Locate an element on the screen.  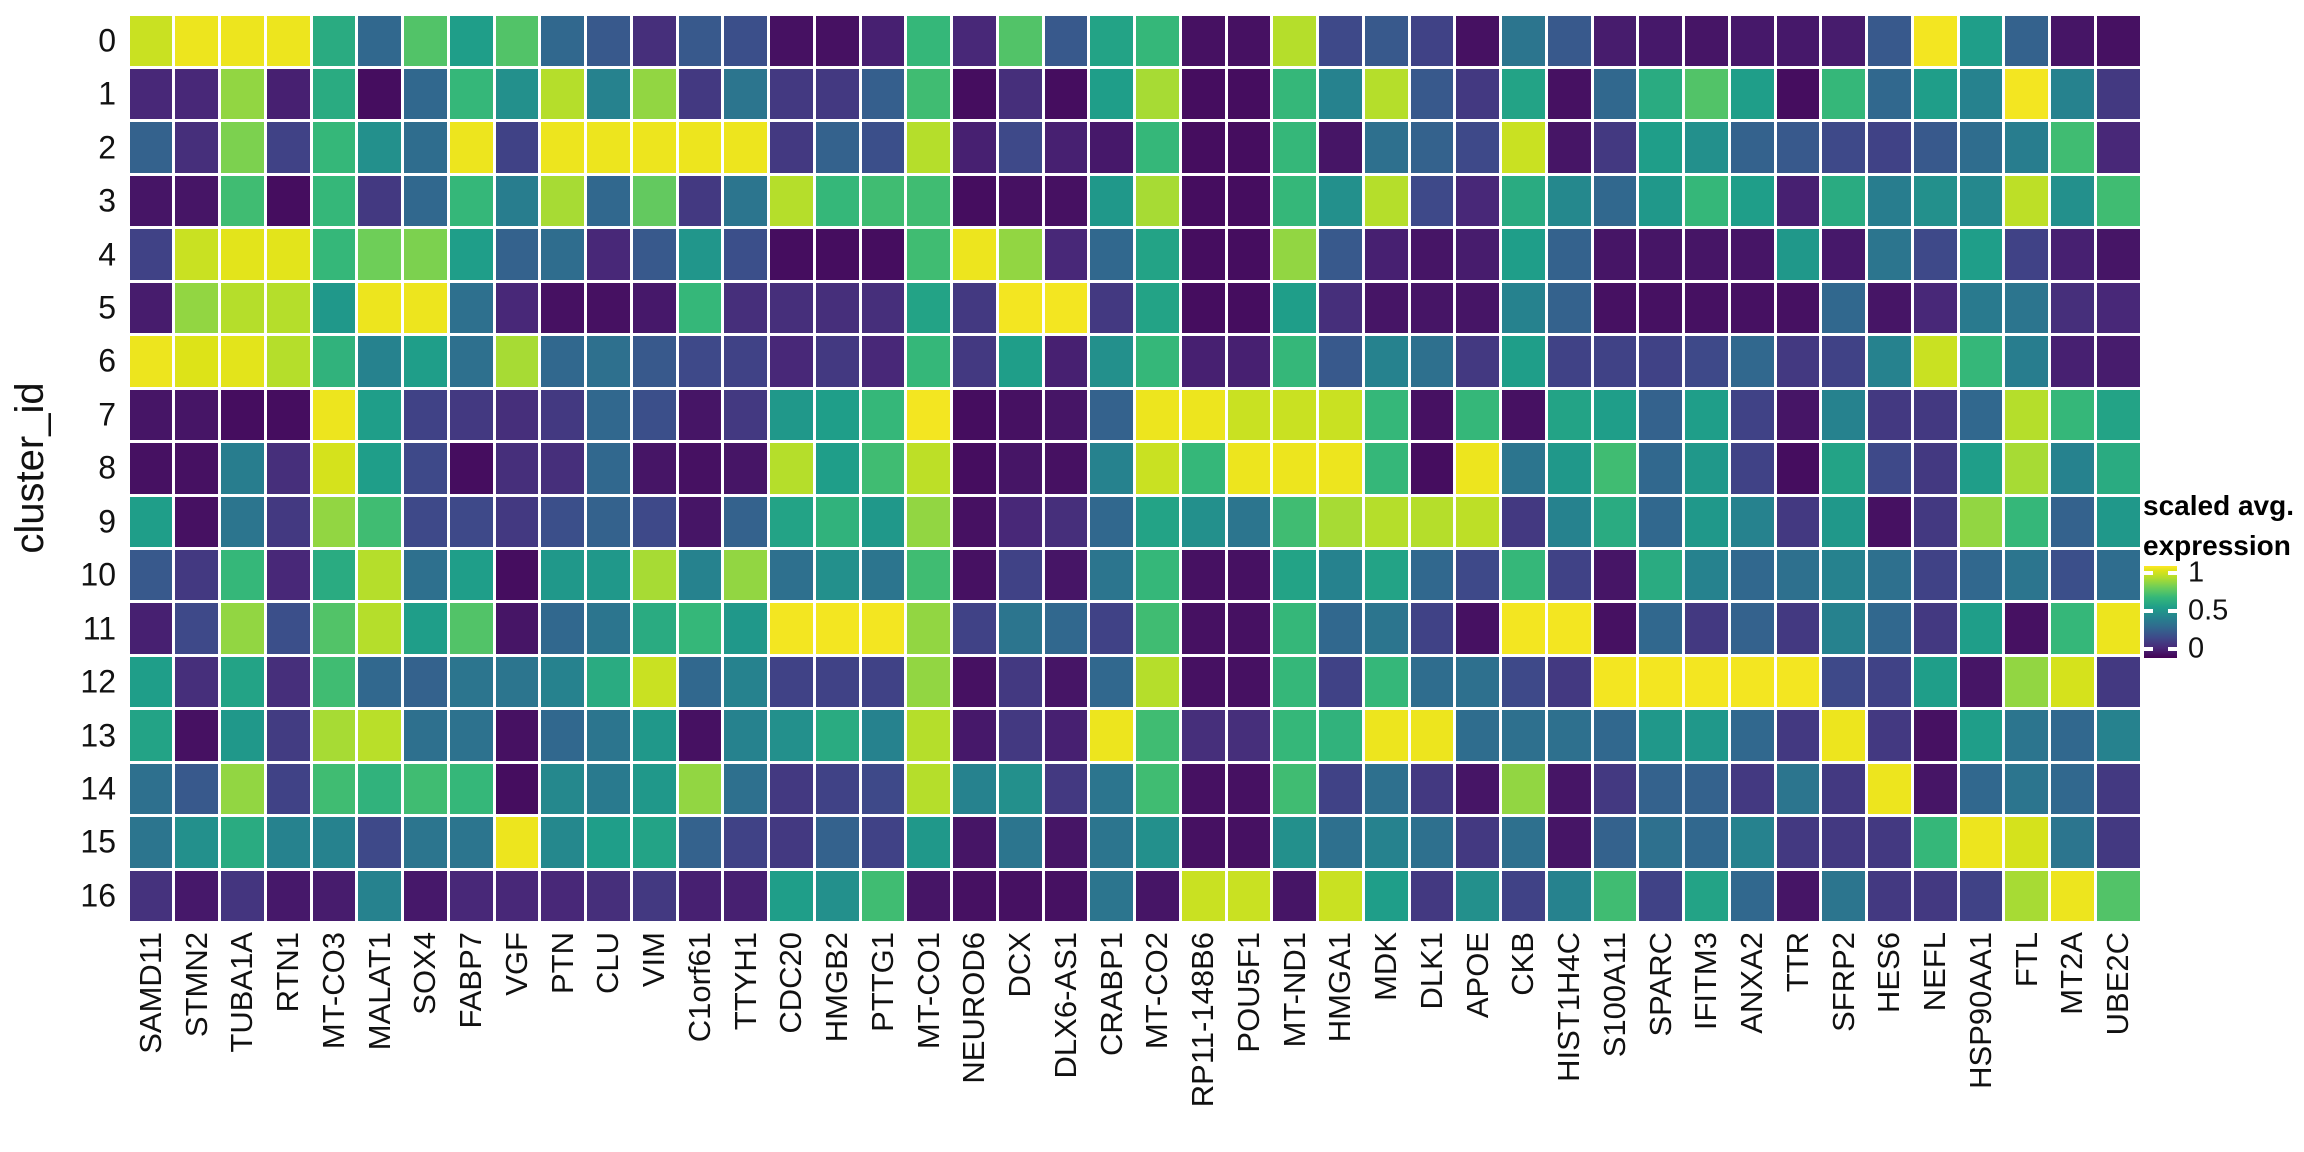
x-axis-label: C1orf61 is located at coordinates (699, 987).